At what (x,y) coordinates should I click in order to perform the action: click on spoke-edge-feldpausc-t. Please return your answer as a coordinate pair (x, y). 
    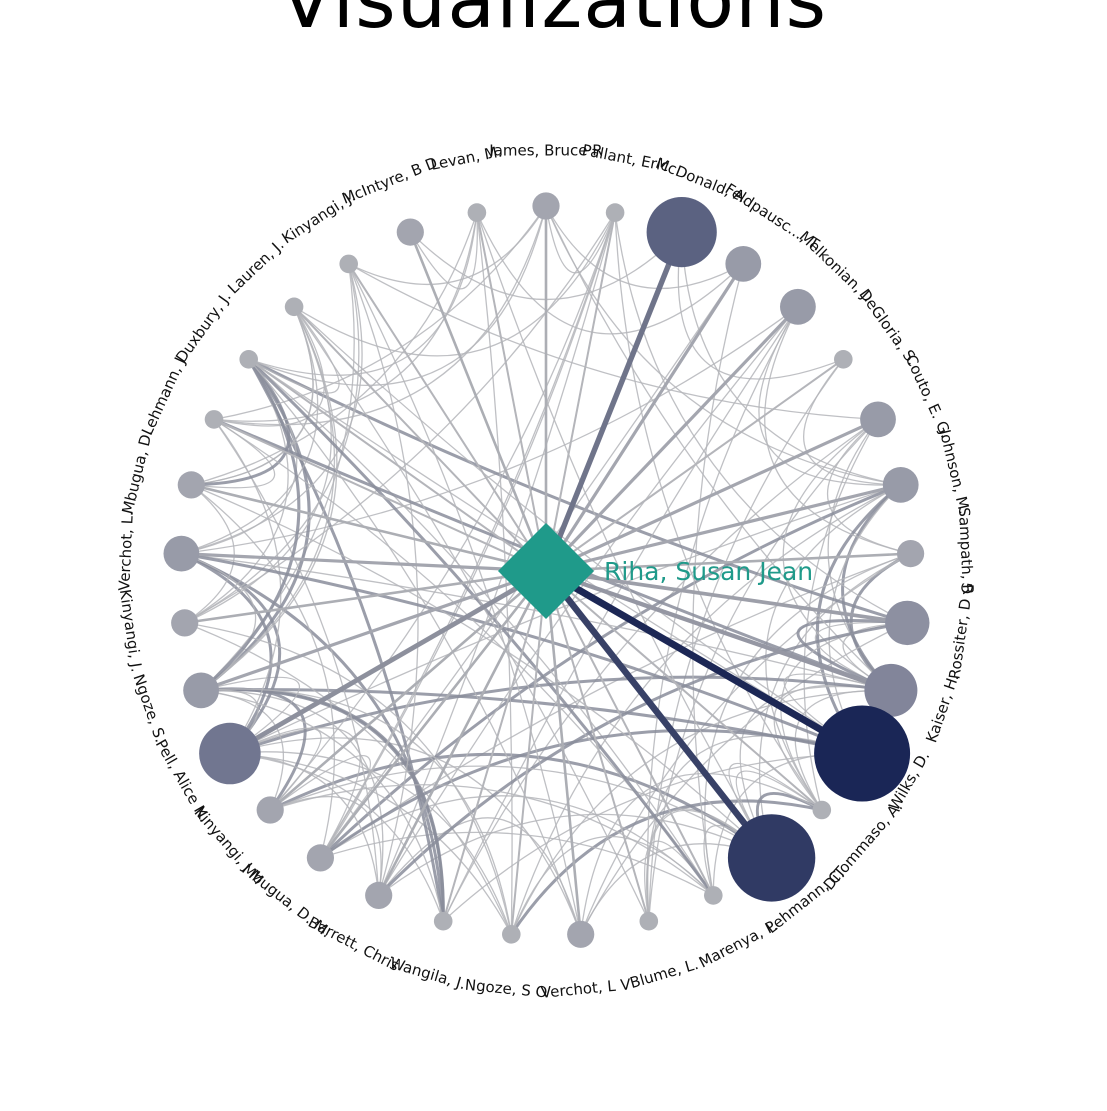
    Looking at the image, I should click on (644, 417).